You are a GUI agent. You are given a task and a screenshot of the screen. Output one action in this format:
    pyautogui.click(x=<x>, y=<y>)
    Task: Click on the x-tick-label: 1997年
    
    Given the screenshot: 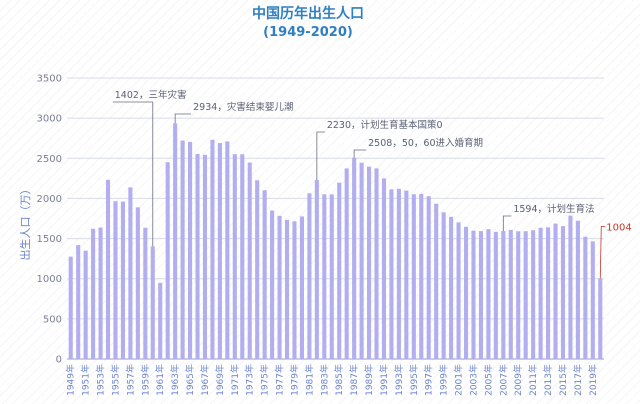 What is the action you would take?
    pyautogui.click(x=429, y=380)
    